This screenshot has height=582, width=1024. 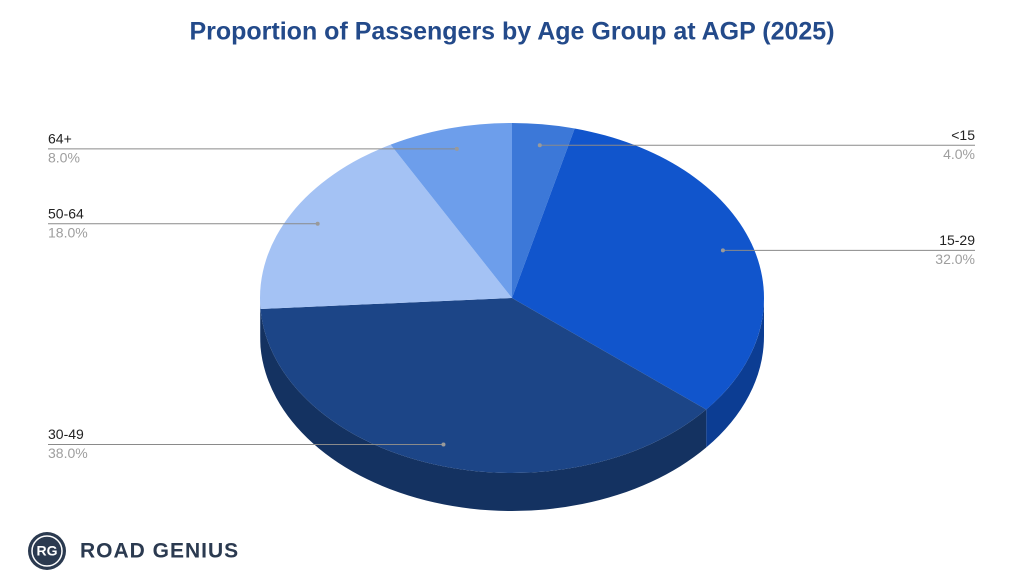 I want to click on logo-badge, so click(x=47, y=551).